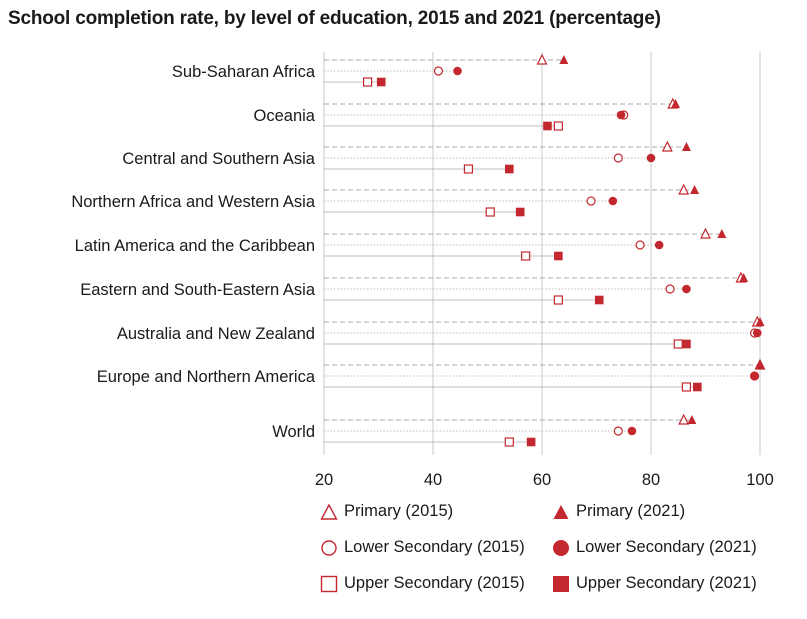 This screenshot has width=807, height=619. Describe the element at coordinates (244, 72) in the screenshot. I see `category-label: Sub-Saharan Africa` at that location.